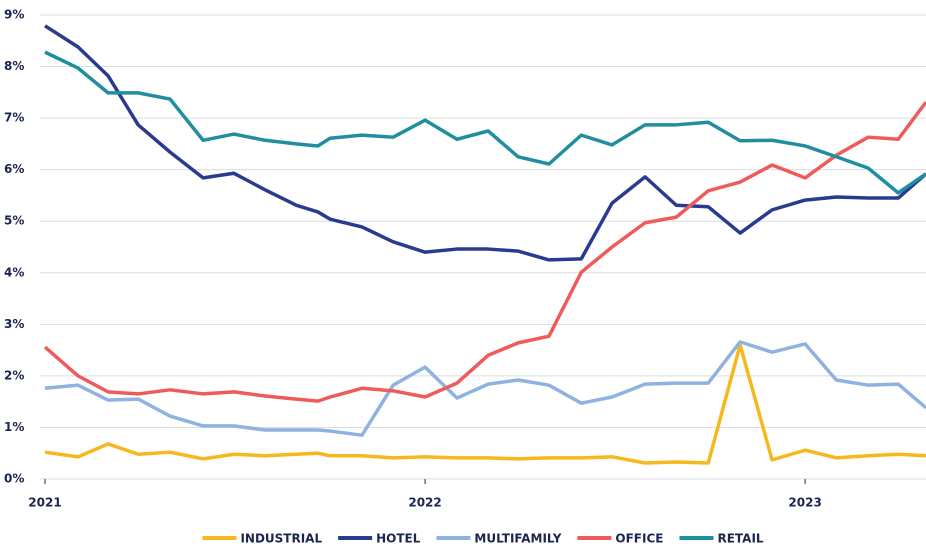  What do you see at coordinates (14, 324) in the screenshot?
I see `y-tick-label: 3%` at bounding box center [14, 324].